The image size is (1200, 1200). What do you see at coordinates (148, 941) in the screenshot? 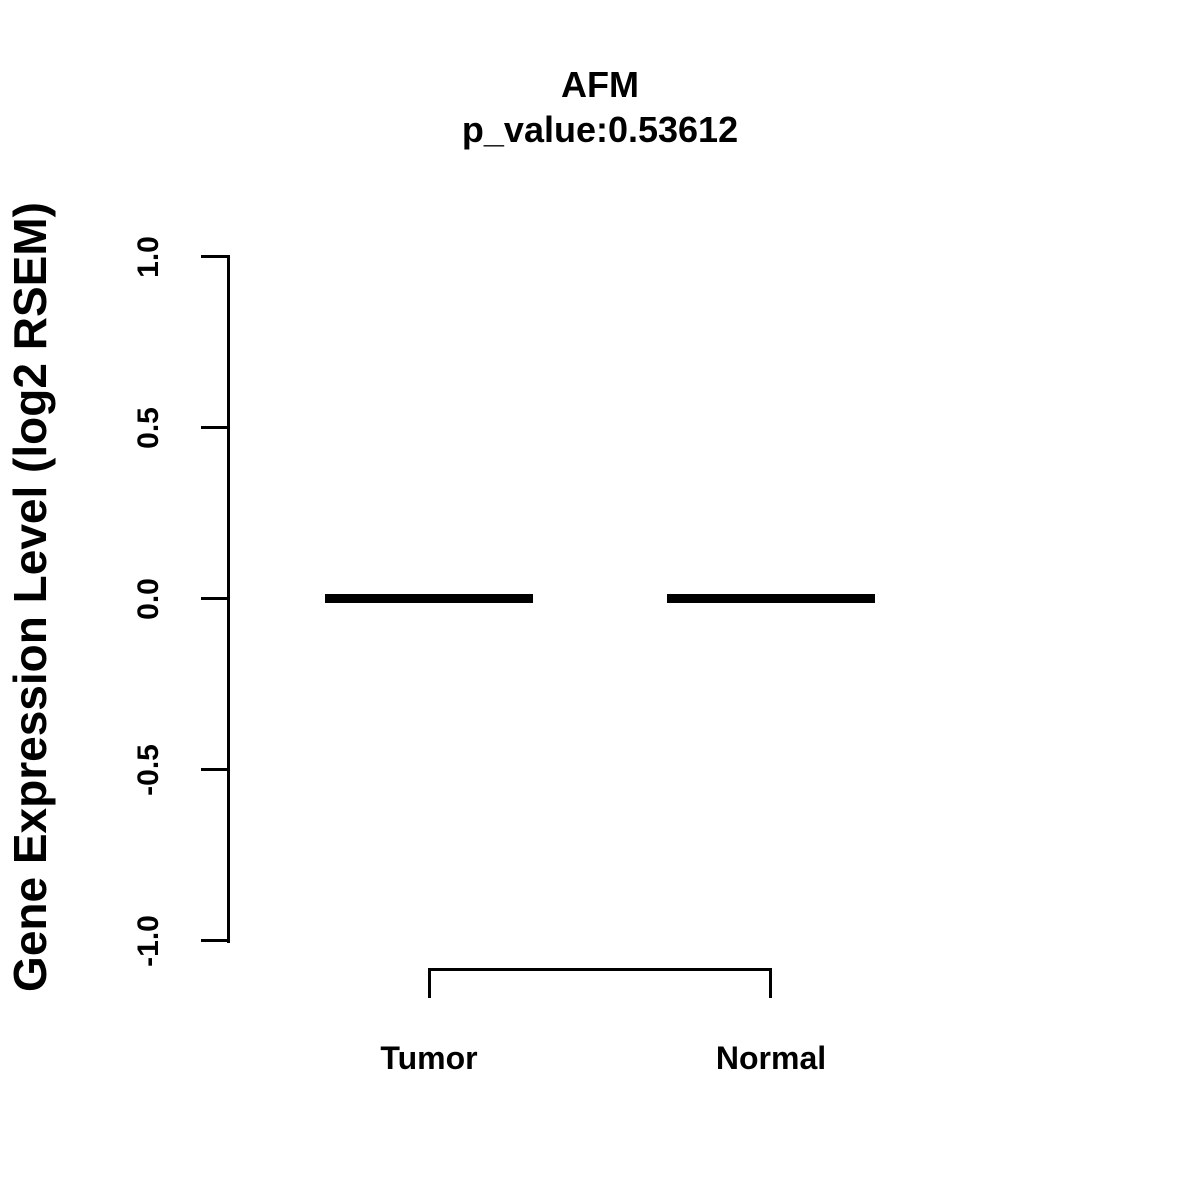
I see `y-tick-label: -1.0` at bounding box center [148, 941].